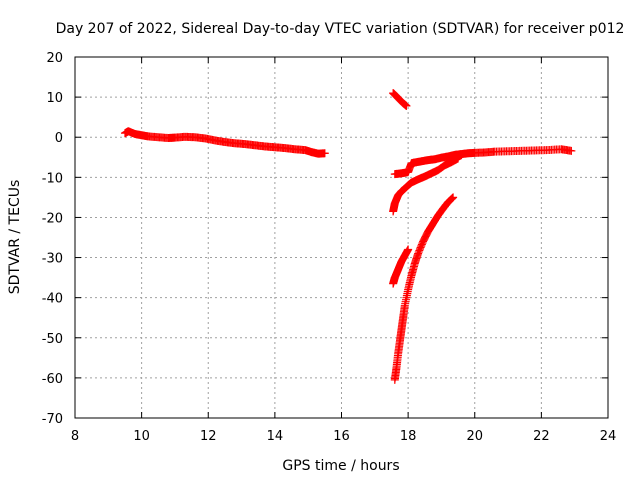  I want to click on x-axis-label: GPS time / hours, so click(340, 466).